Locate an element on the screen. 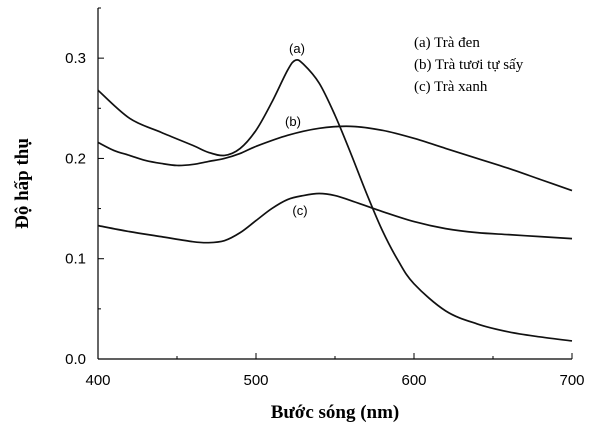  y-tick-label: 0.1 is located at coordinates (75, 259).